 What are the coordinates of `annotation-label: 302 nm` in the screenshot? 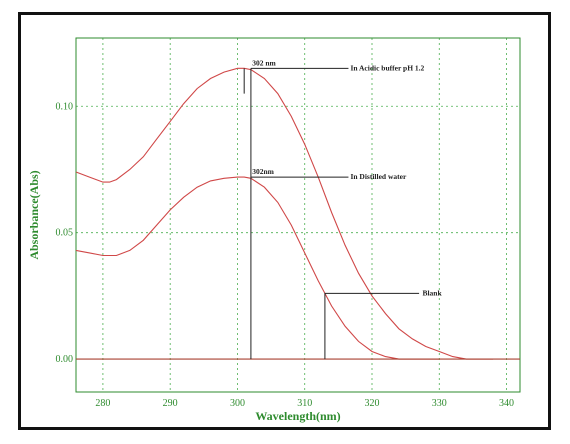 It's located at (264, 62).